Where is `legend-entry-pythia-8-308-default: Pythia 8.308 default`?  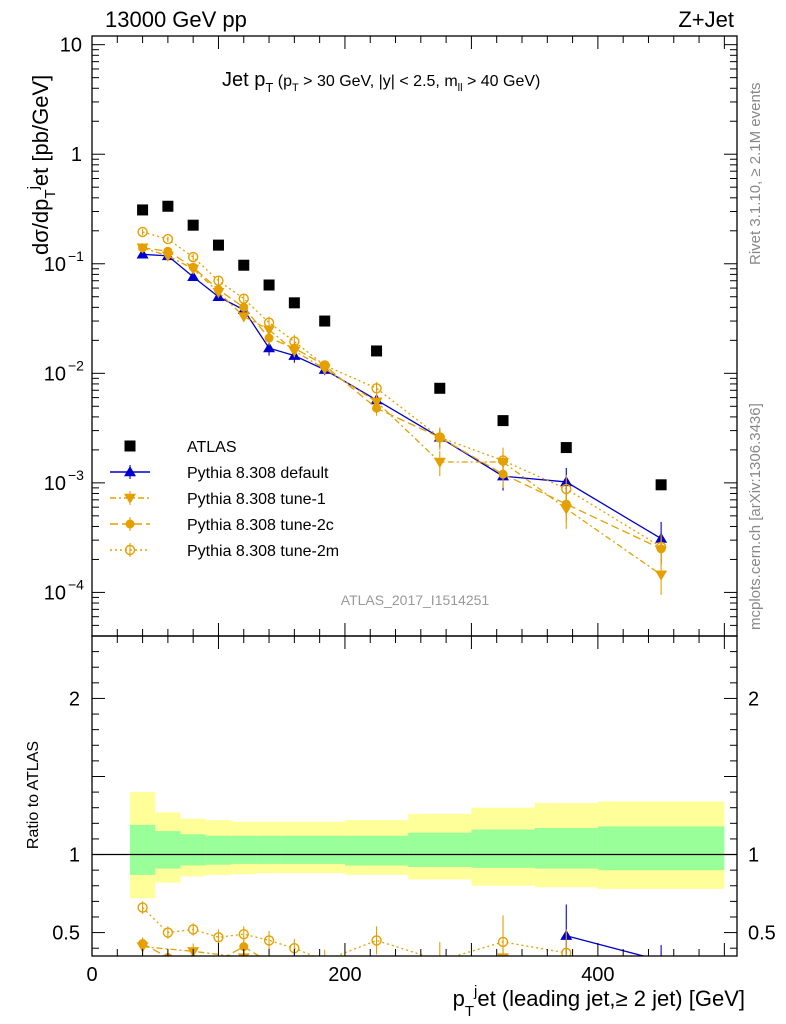
legend-entry-pythia-8-308-default: Pythia 8.308 default is located at coordinates (219, 473).